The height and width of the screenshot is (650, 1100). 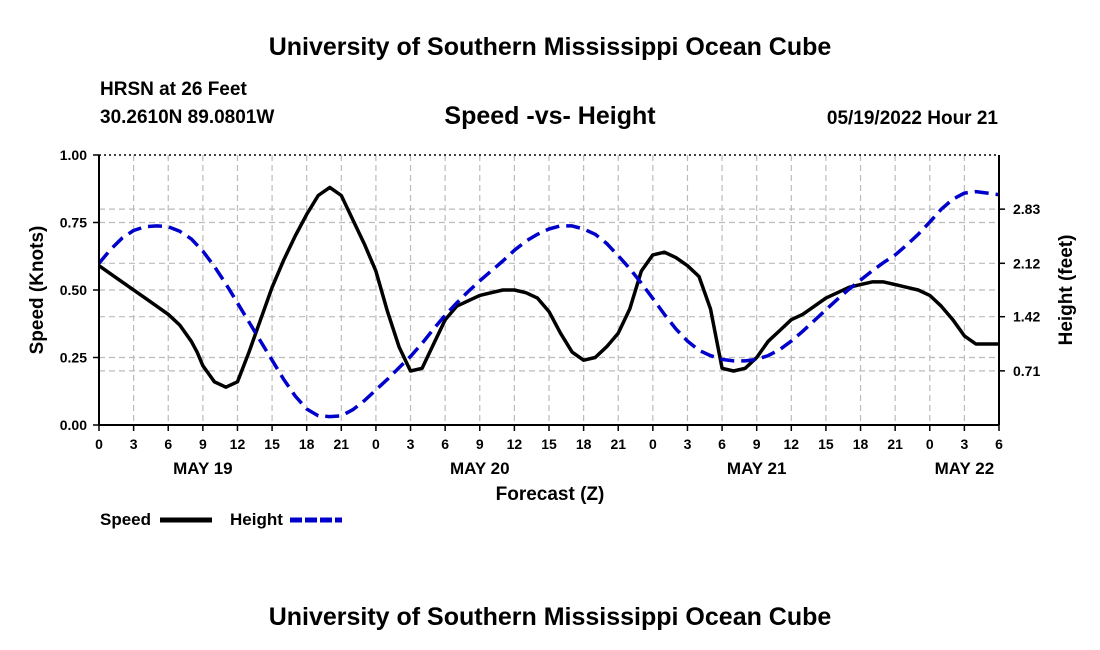 I want to click on y-tick-label: 0.25, so click(x=73, y=358).